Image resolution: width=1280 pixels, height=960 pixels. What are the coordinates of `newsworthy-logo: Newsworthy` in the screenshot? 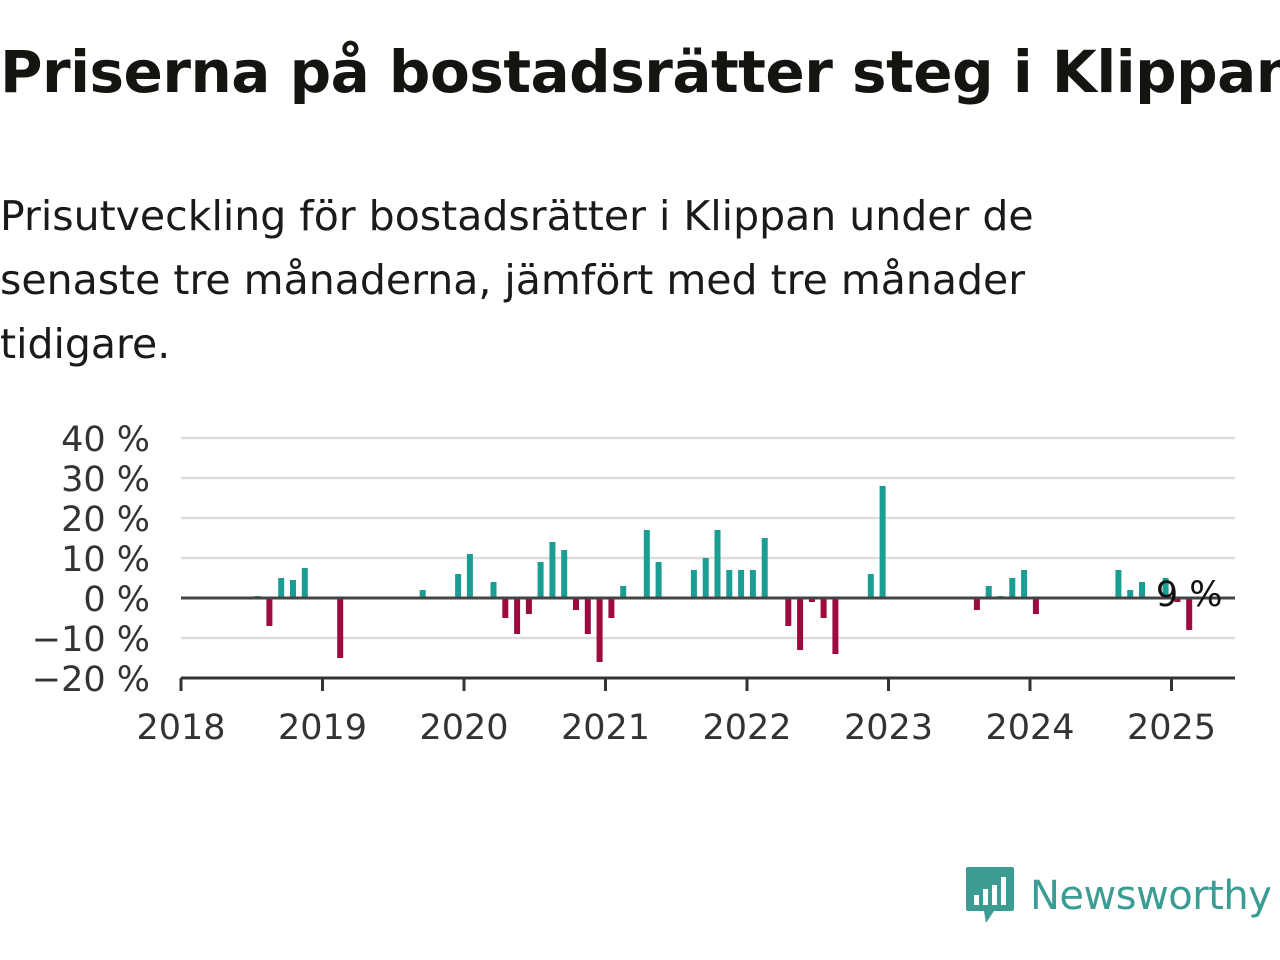 It's located at (1118, 896).